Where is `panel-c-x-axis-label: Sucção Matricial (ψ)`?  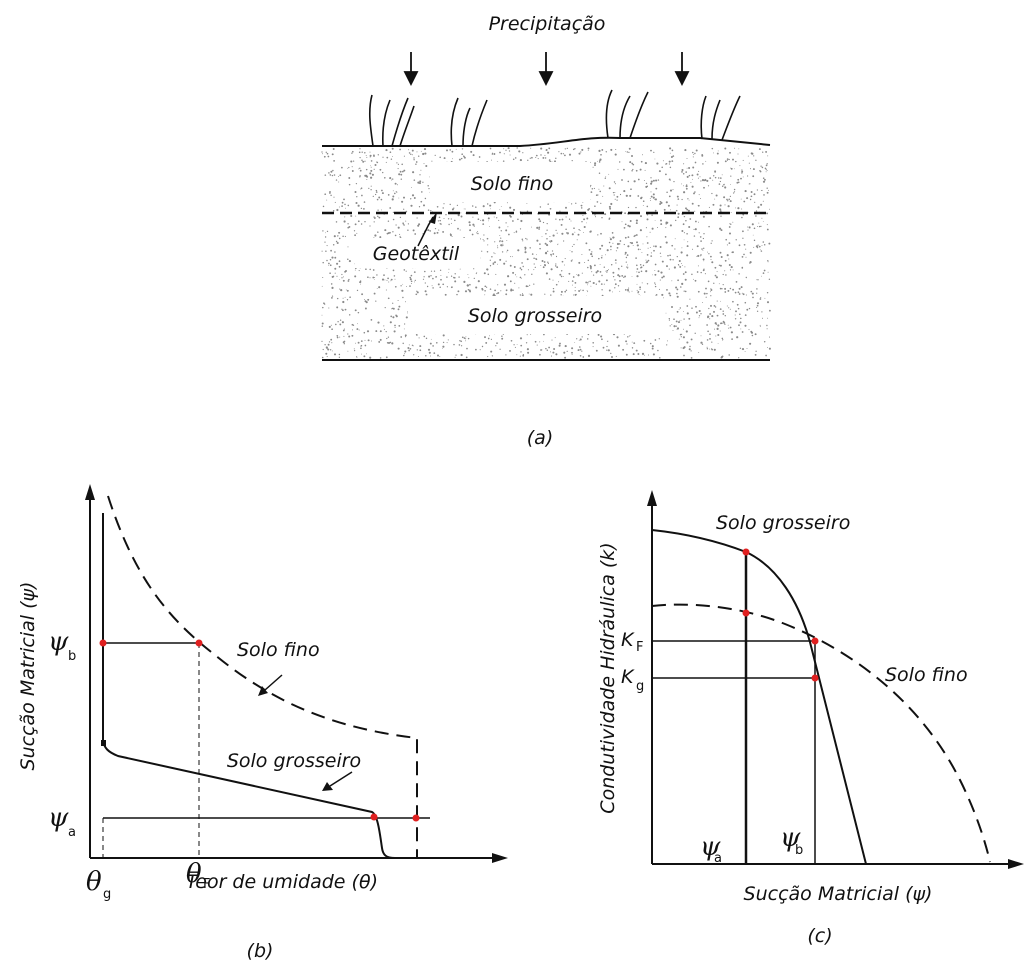
panel-c-x-axis-label: Sucção Matricial (ψ) is located at coordinates (838, 894).